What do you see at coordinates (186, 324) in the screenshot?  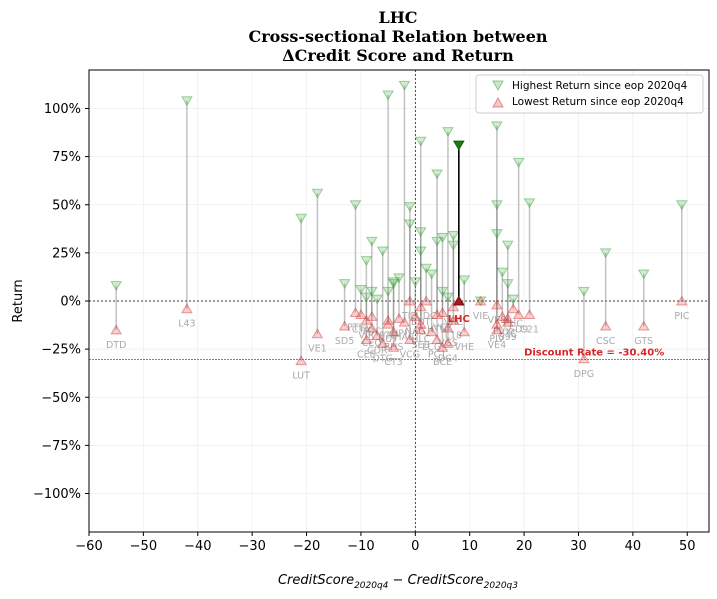 I see `ticker-label: L43` at bounding box center [186, 324].